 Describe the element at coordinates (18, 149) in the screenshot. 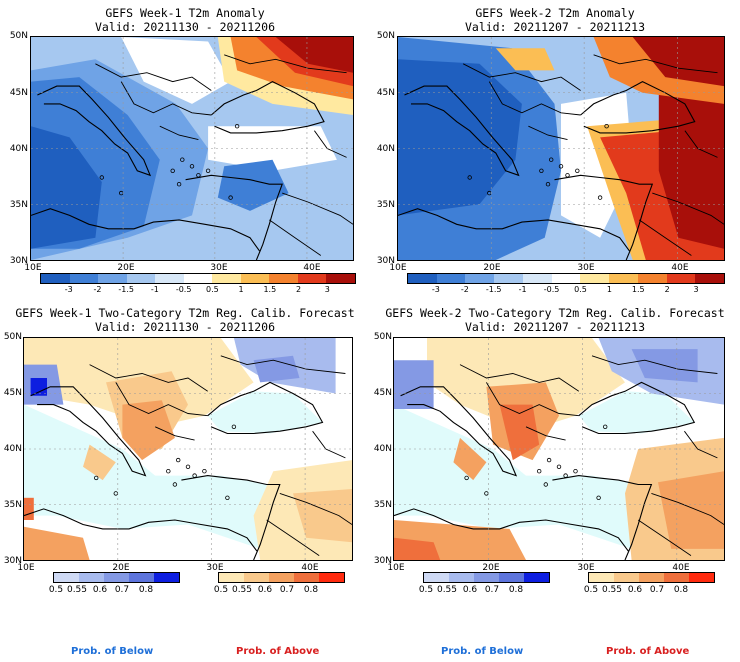

I see `lat-label: 40N` at that location.